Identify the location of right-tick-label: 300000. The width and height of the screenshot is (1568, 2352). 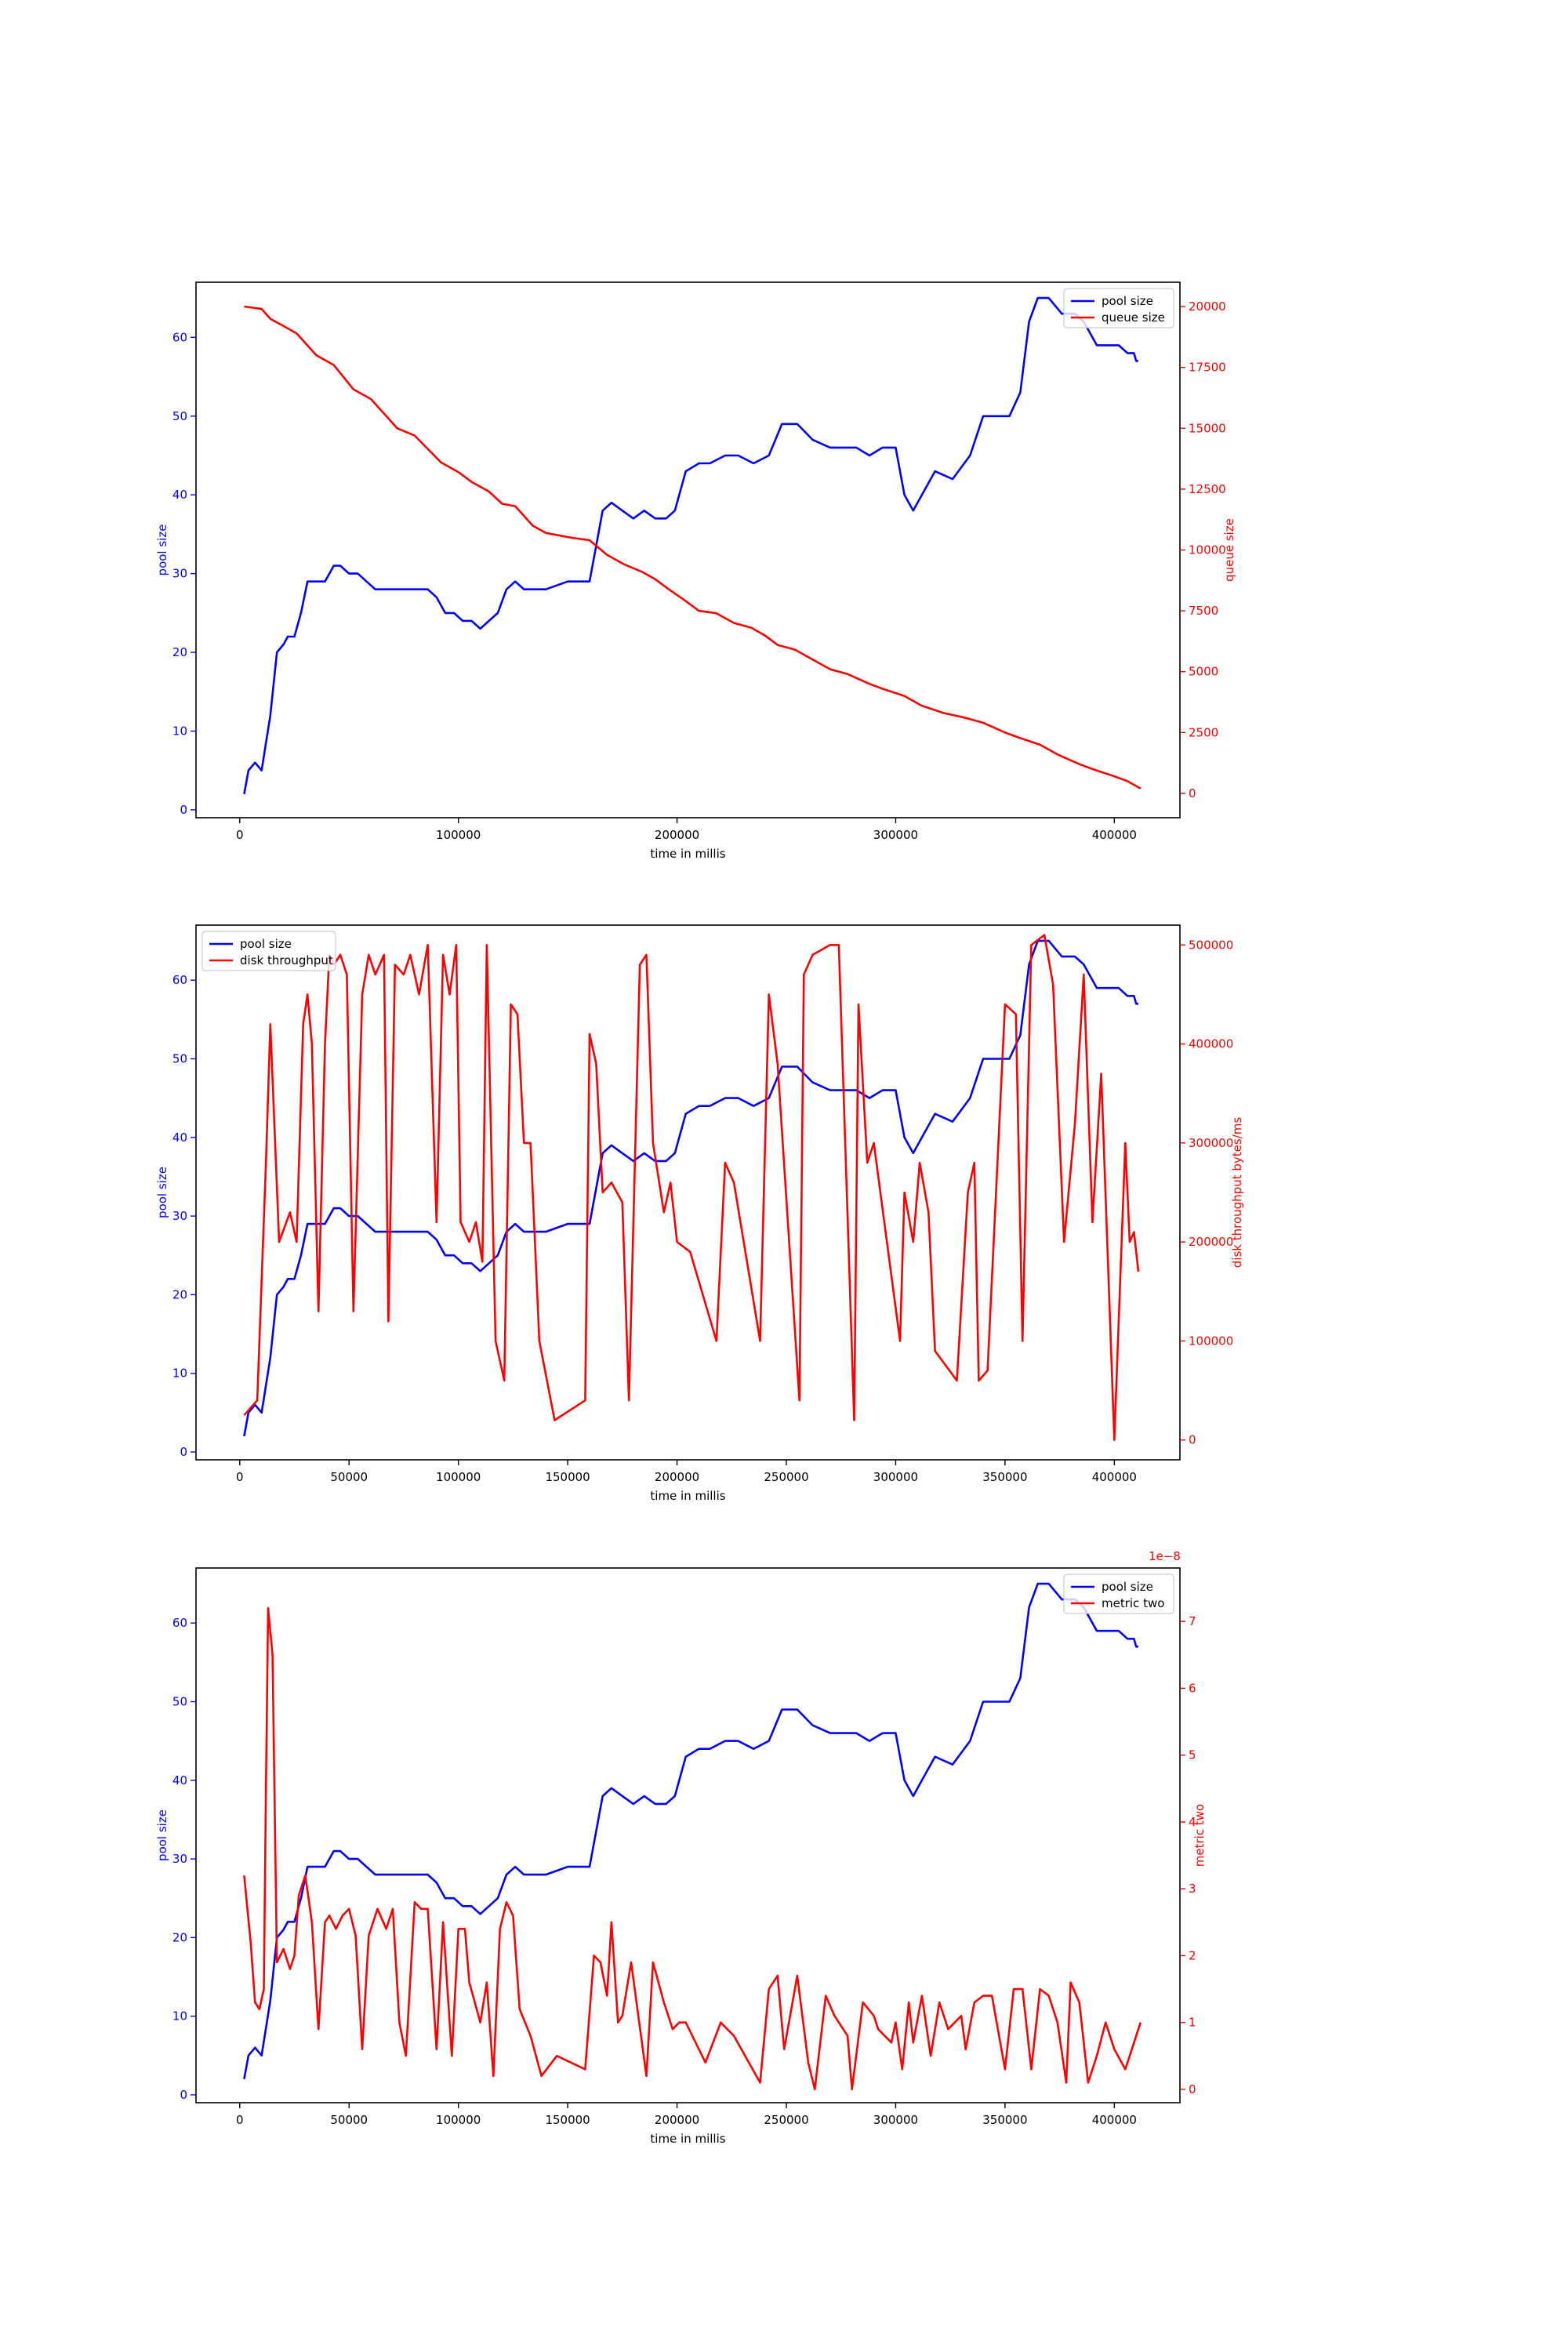
(1211, 1143).